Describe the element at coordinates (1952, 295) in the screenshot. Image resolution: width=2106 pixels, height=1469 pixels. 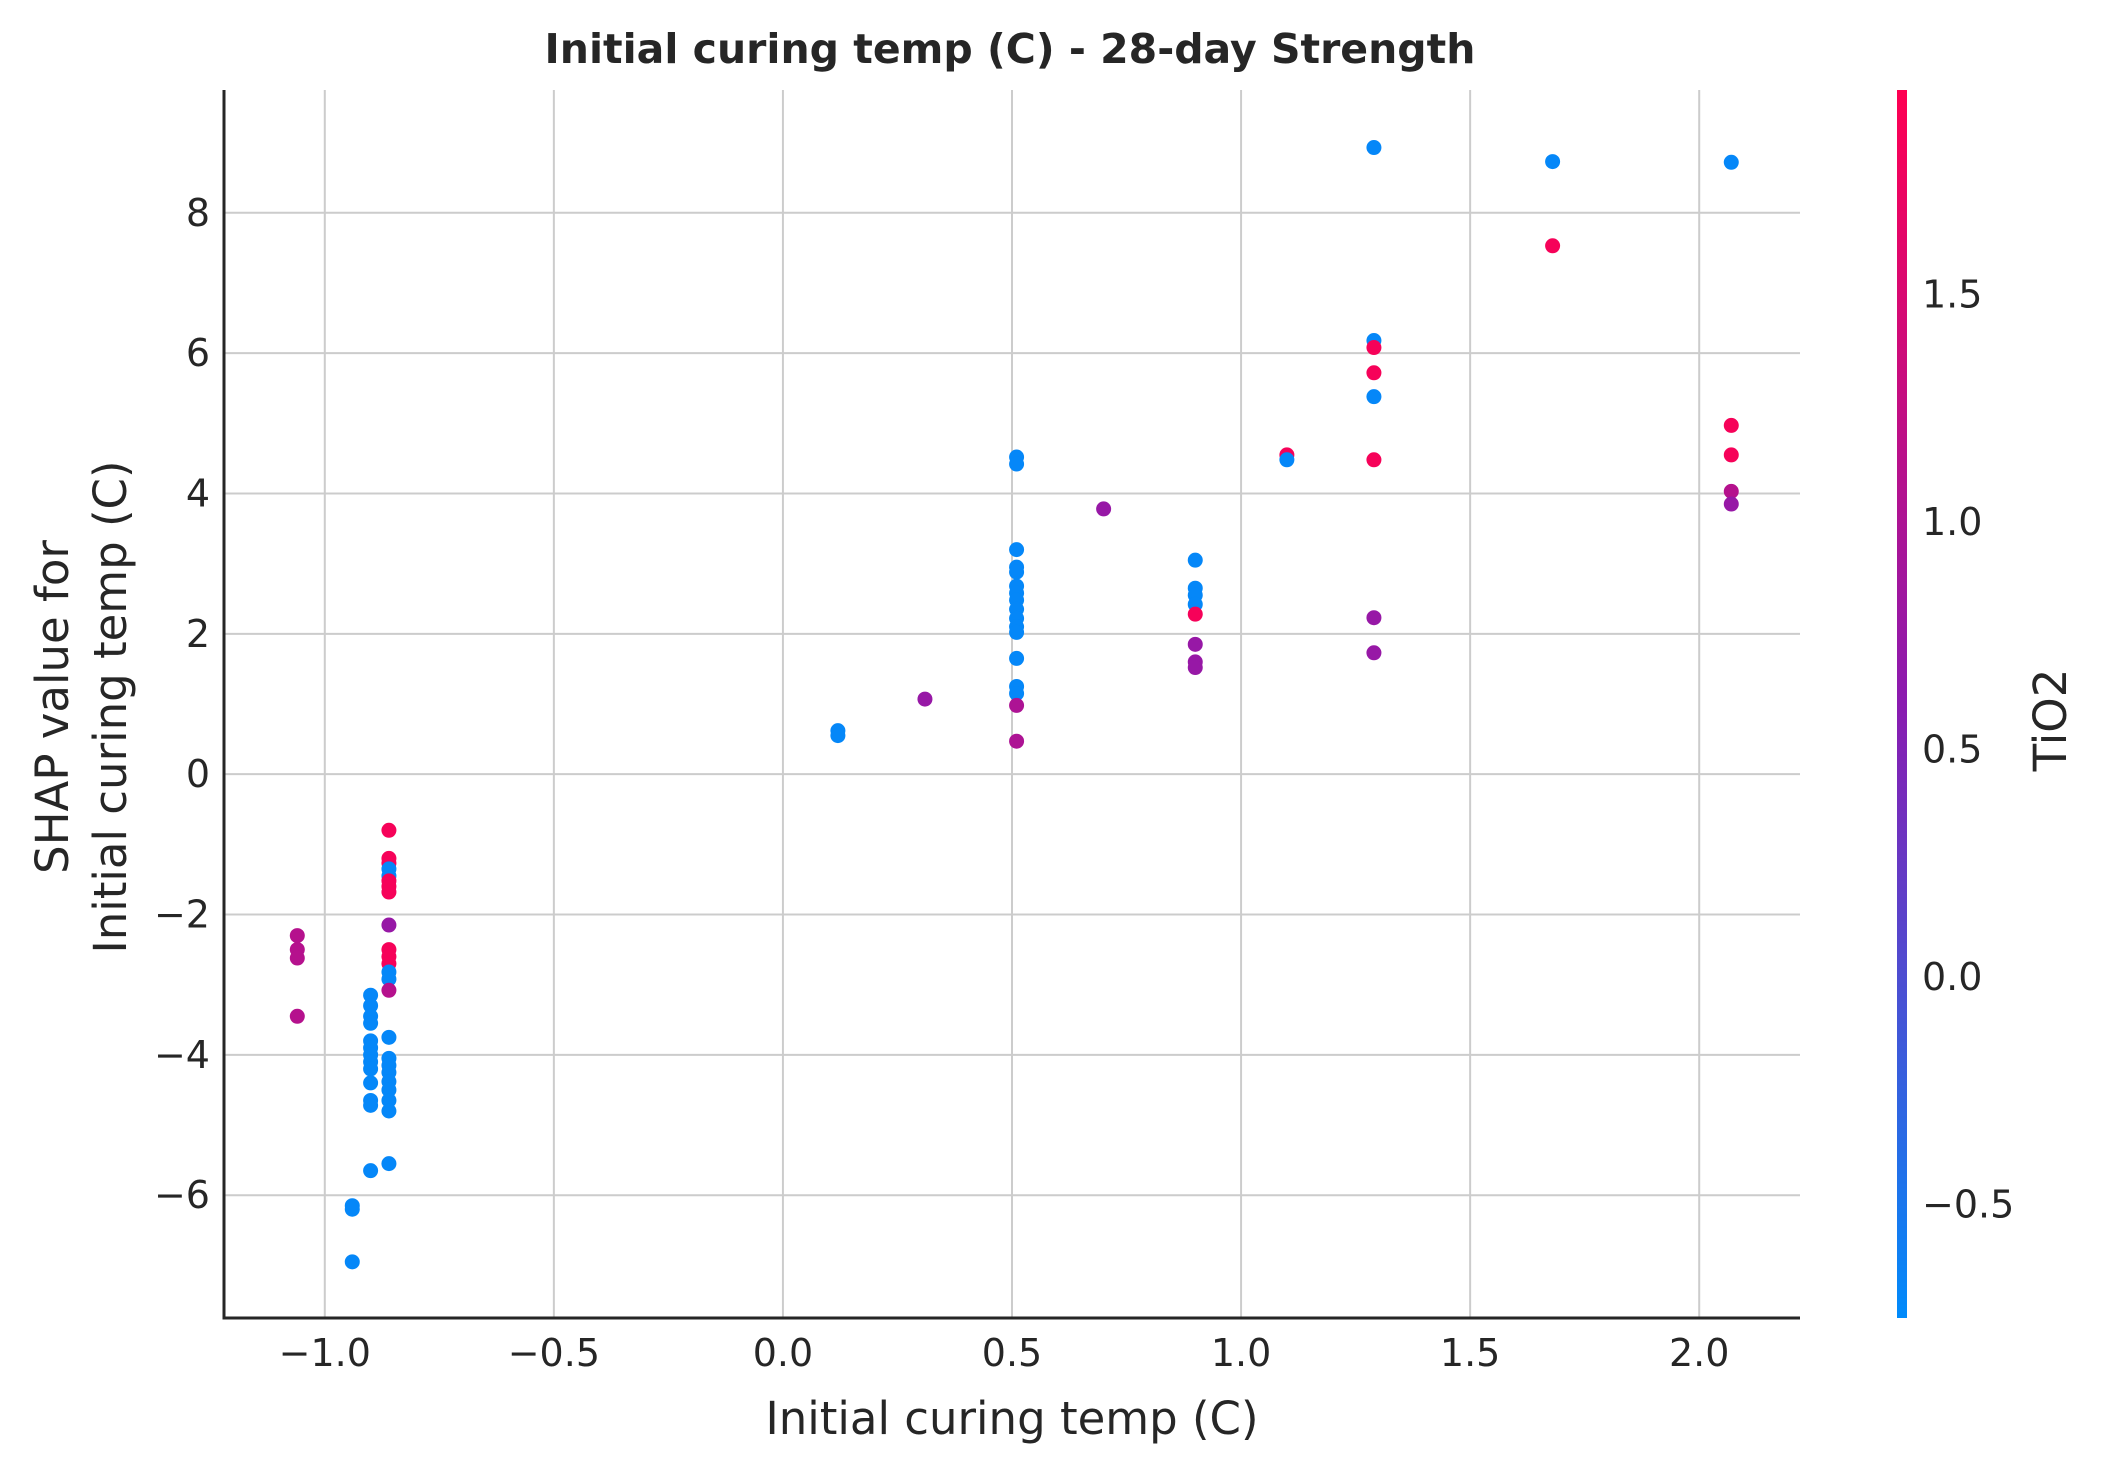
I see `colorbar-tick-label: 1.5` at that location.